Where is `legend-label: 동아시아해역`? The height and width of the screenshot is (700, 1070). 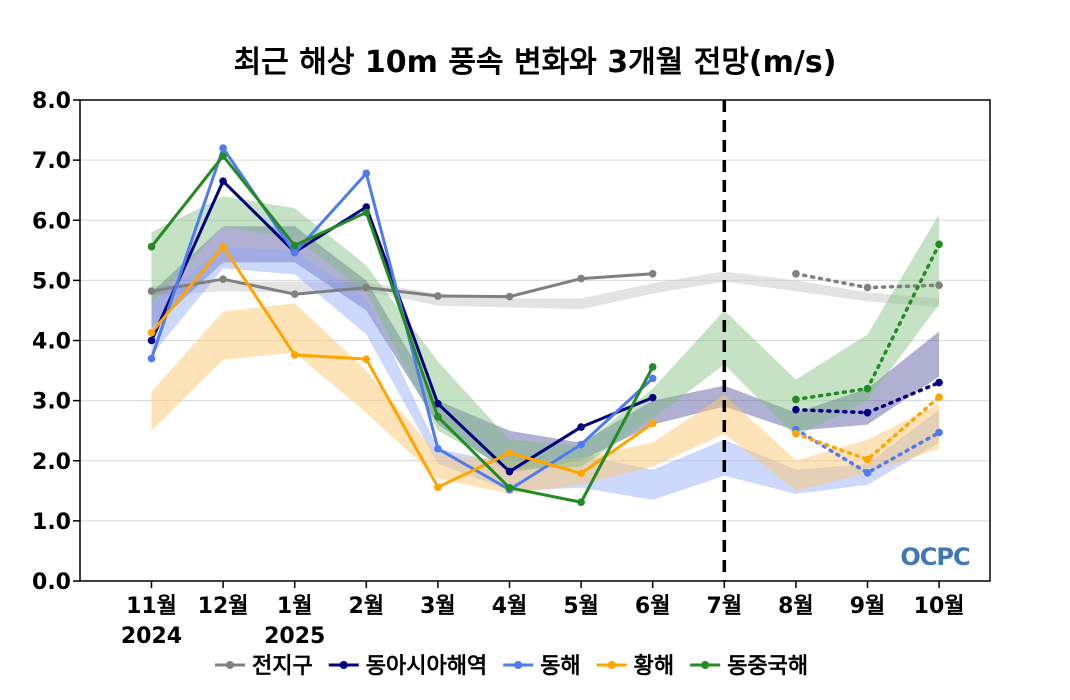 legend-label: 동아시아해역 is located at coordinates (426, 666).